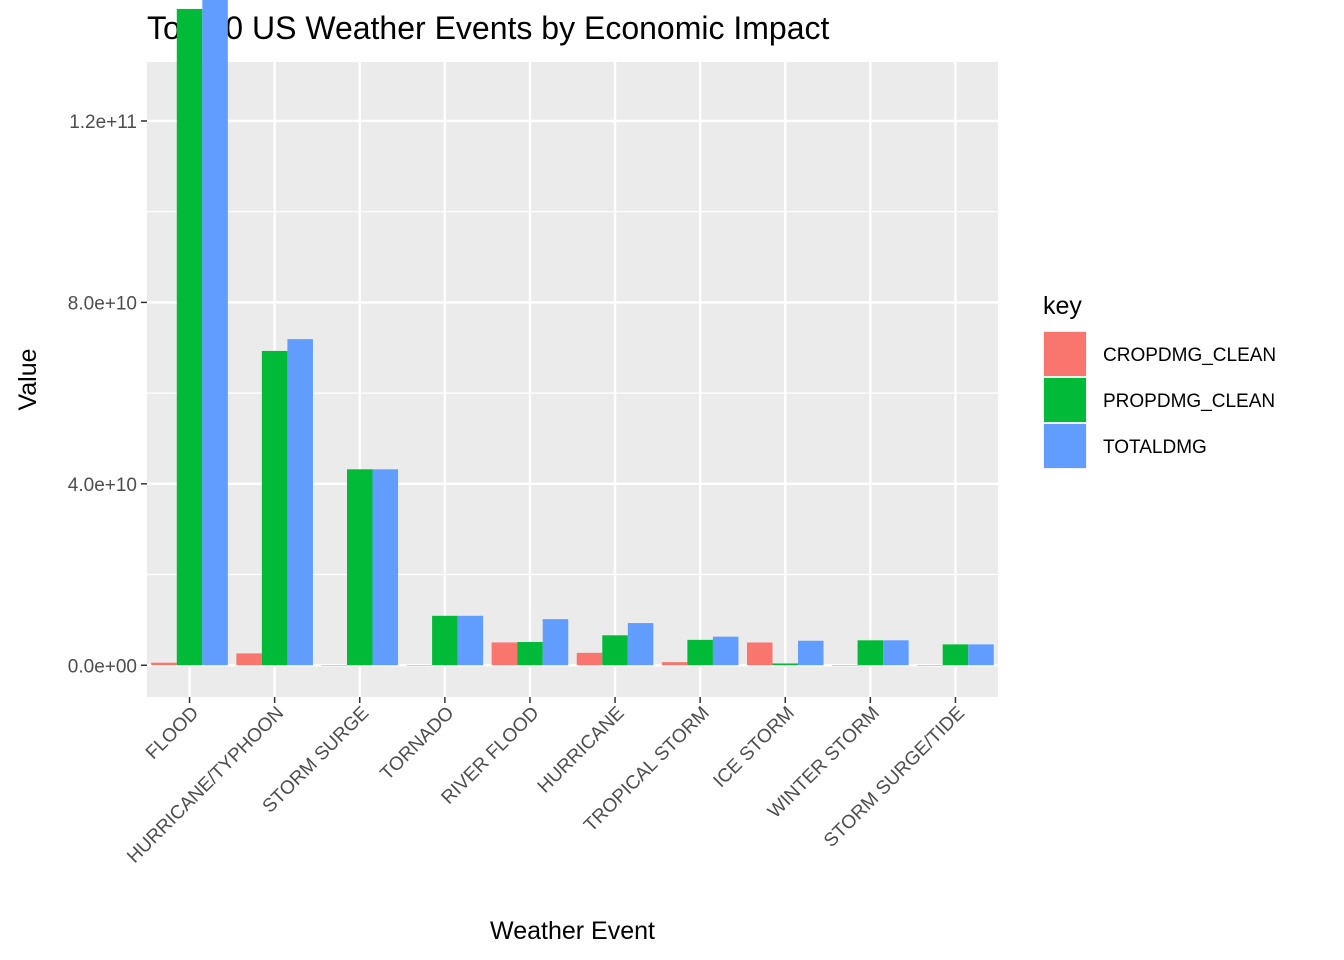 Image resolution: width=1344 pixels, height=960 pixels. What do you see at coordinates (28, 379) in the screenshot?
I see `y-axis-title: Value` at bounding box center [28, 379].